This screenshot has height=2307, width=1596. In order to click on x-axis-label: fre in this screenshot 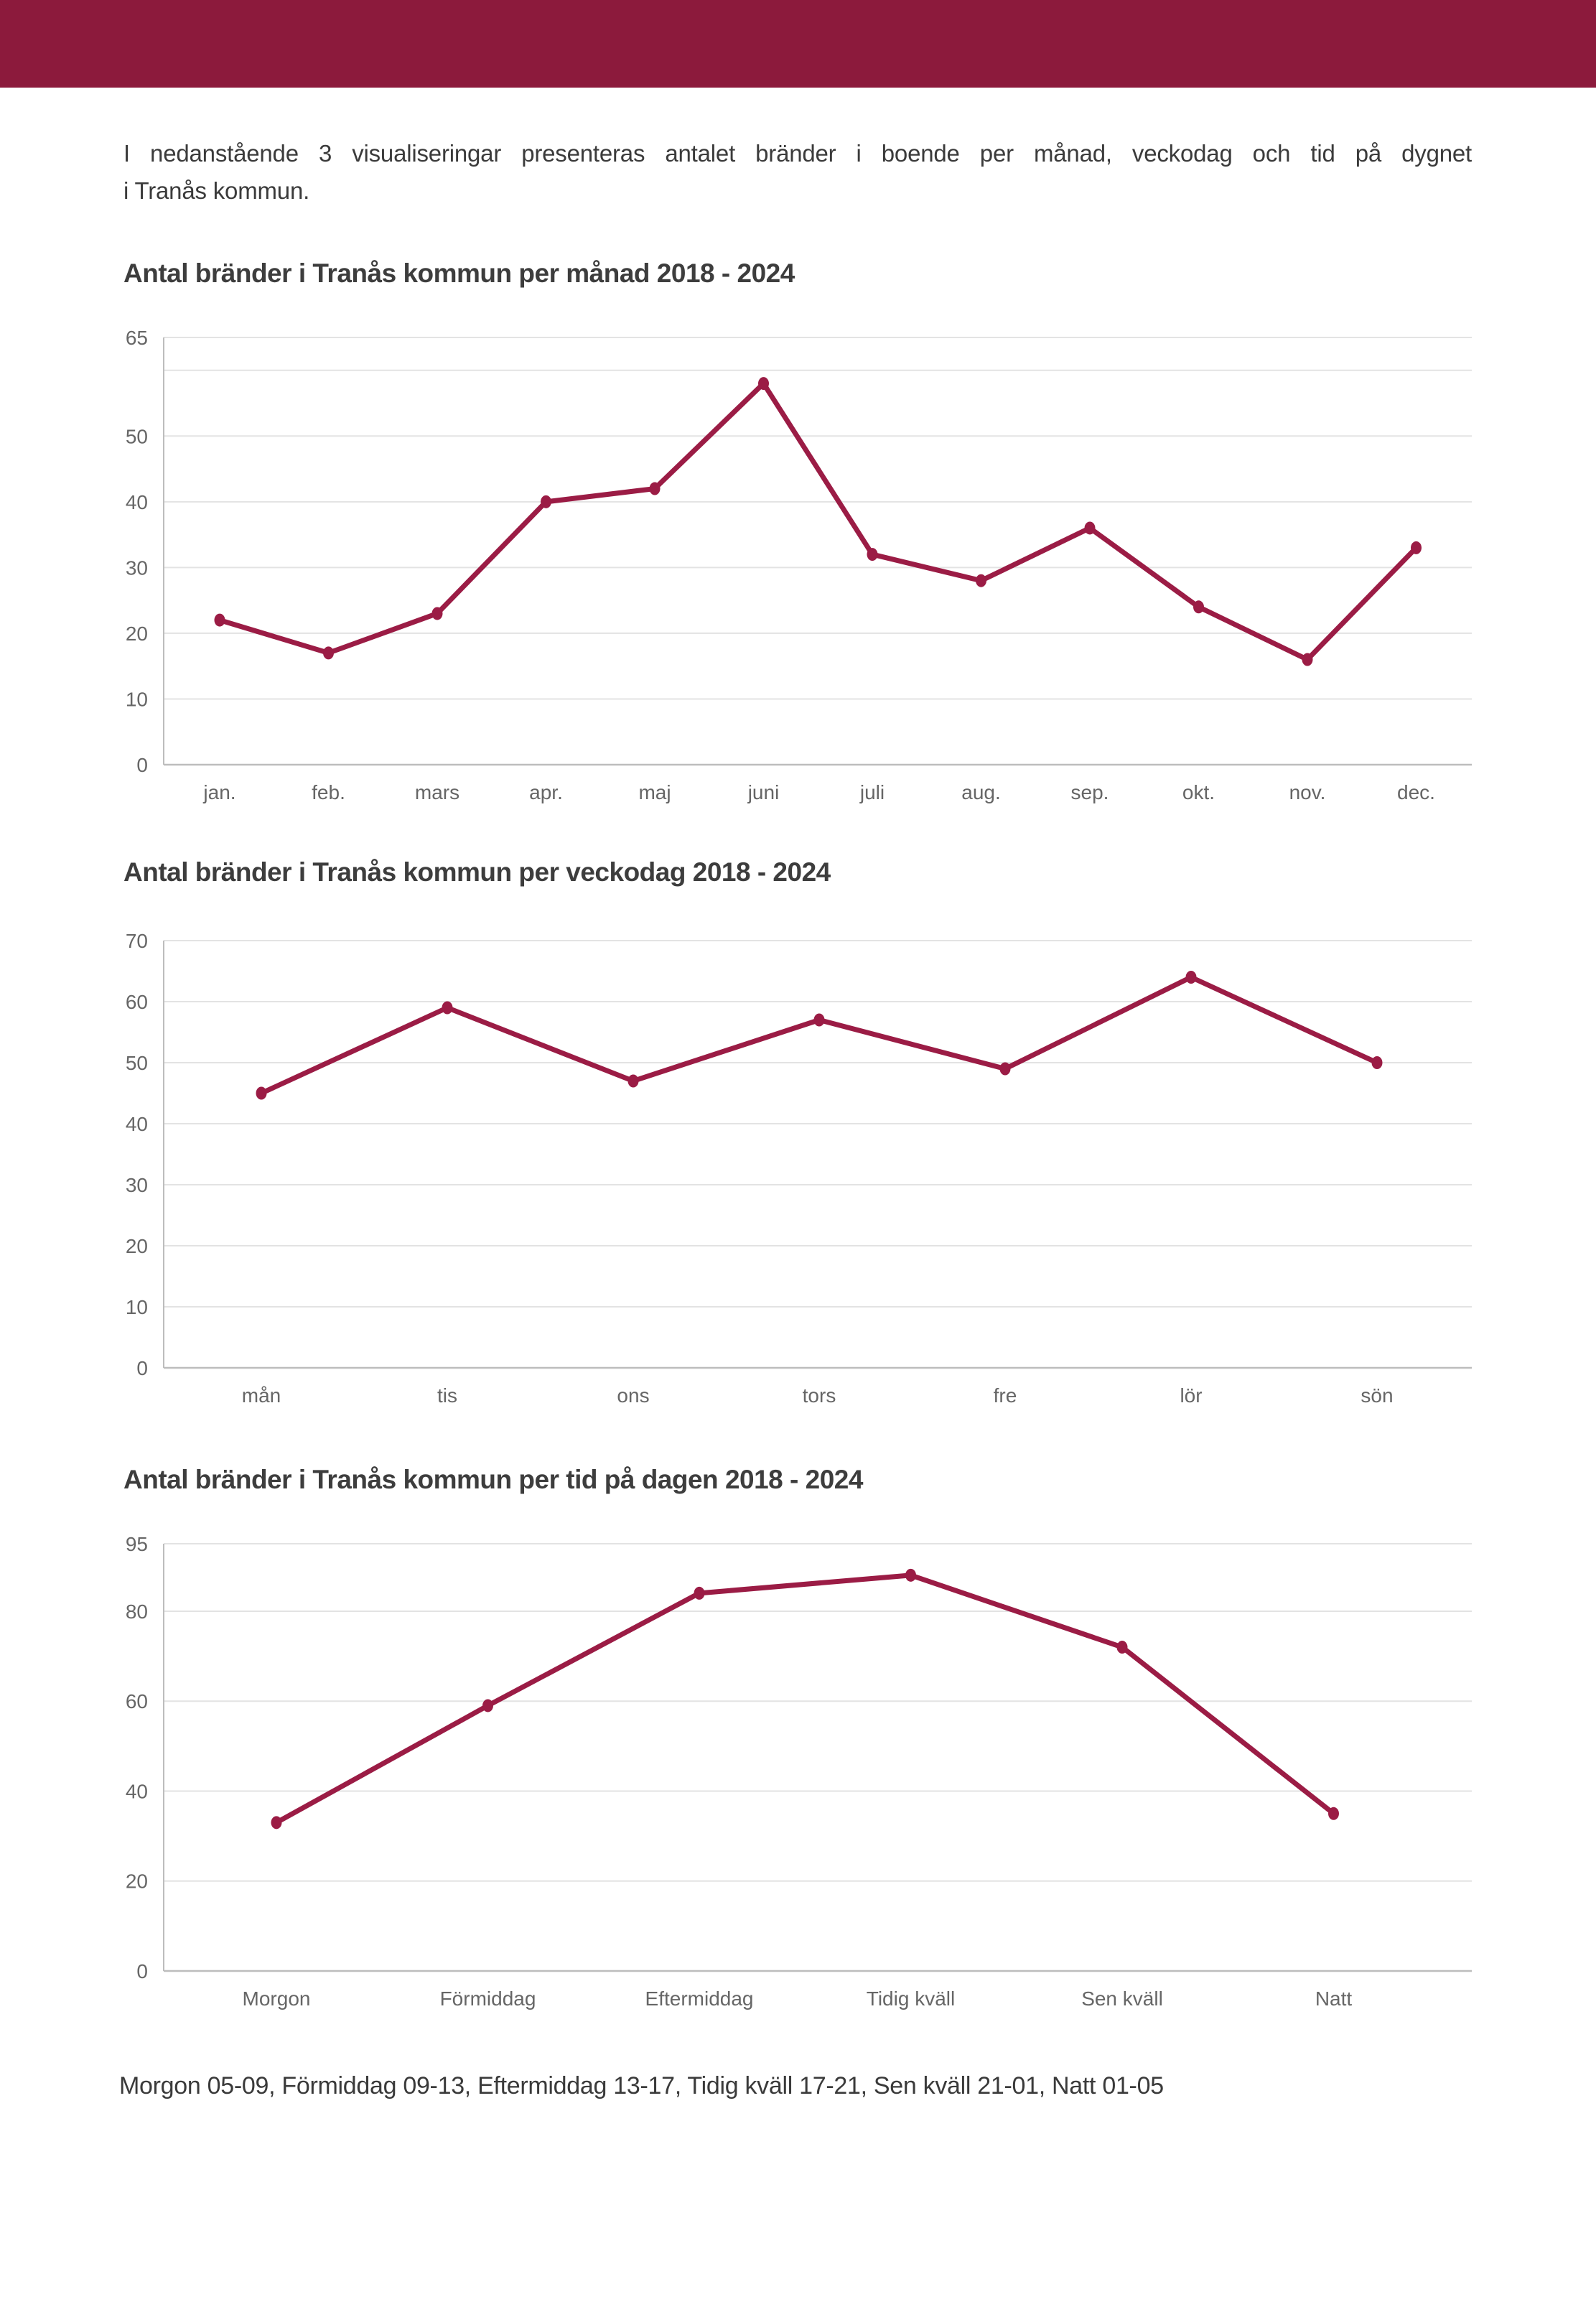, I will do `click(1005, 1395)`.